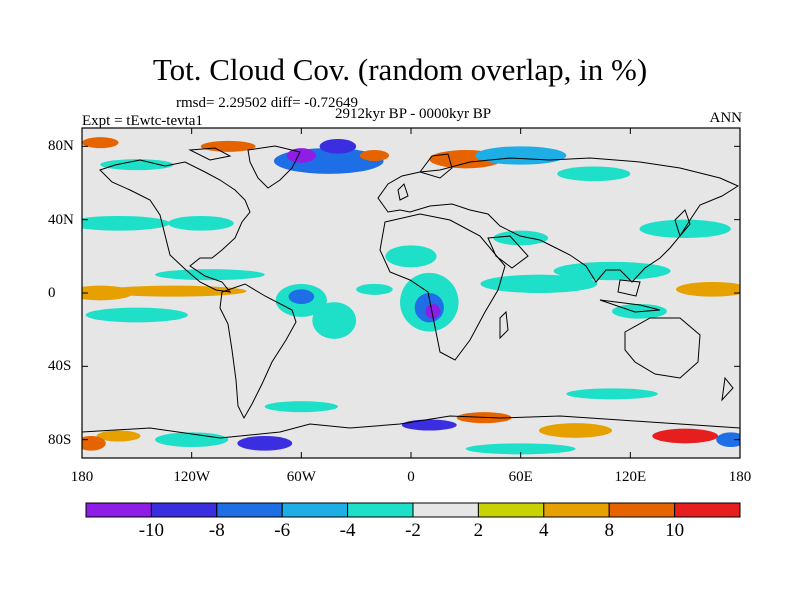 Image resolution: width=800 pixels, height=600 pixels. Describe the element at coordinates (61, 219) in the screenshot. I see `lat-tick-label: 40N` at that location.